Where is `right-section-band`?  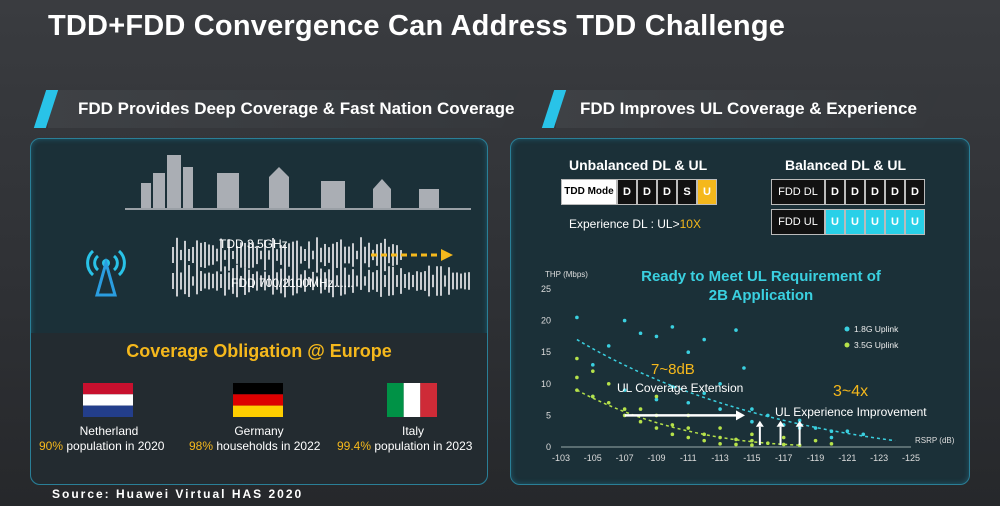 right-section-band is located at coordinates (749, 109).